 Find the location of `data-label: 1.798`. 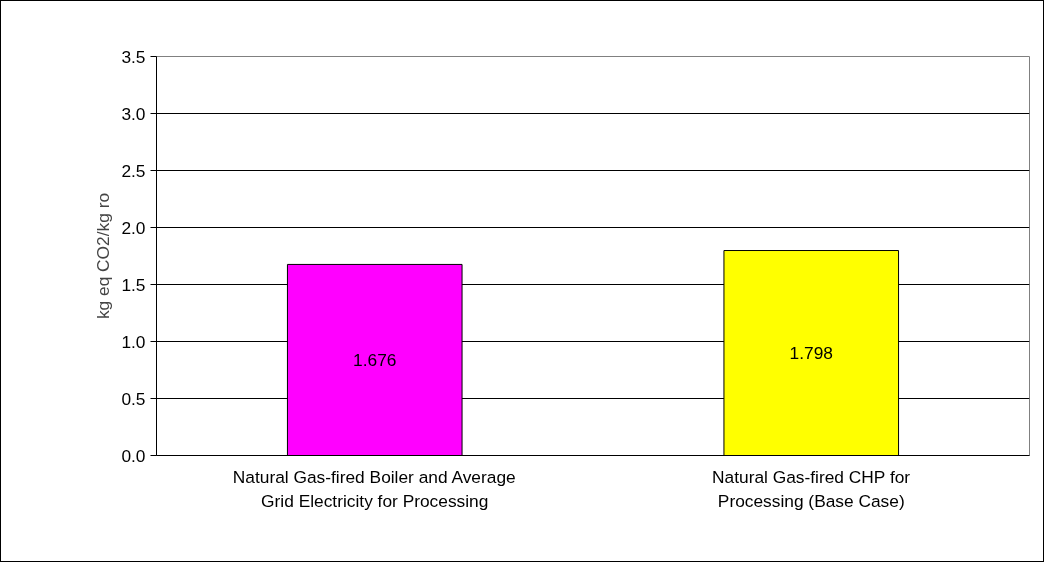

data-label: 1.798 is located at coordinates (811, 353).